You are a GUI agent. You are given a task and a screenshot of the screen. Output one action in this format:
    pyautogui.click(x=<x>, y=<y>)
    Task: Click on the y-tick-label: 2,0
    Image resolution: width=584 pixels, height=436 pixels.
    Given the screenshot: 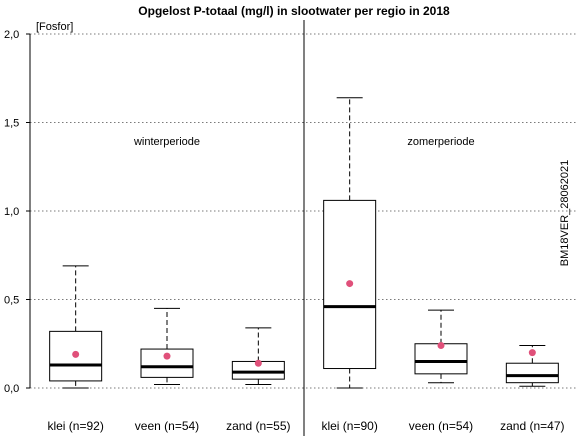 What is the action you would take?
    pyautogui.click(x=11, y=35)
    